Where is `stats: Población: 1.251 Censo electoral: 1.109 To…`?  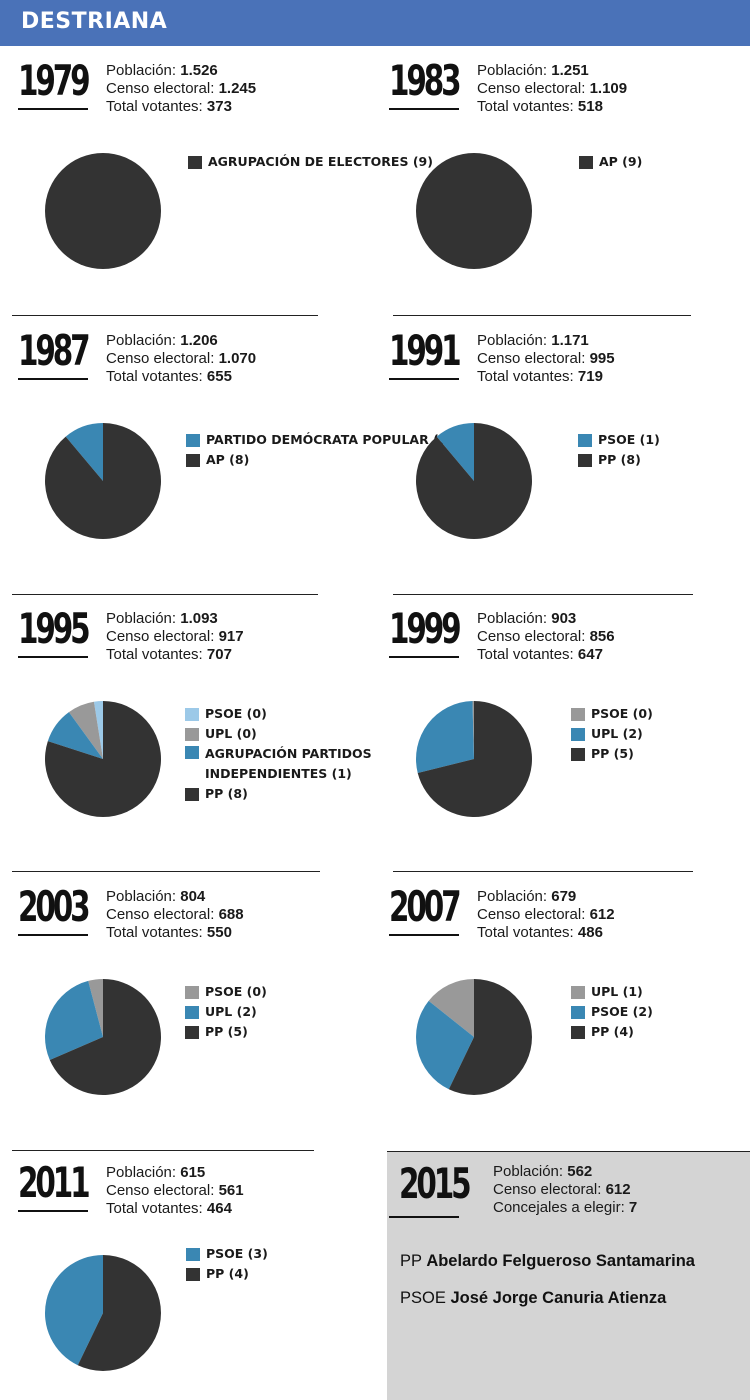 stats: Población: 1.251 Censo electoral: 1.109 To… is located at coordinates (552, 89).